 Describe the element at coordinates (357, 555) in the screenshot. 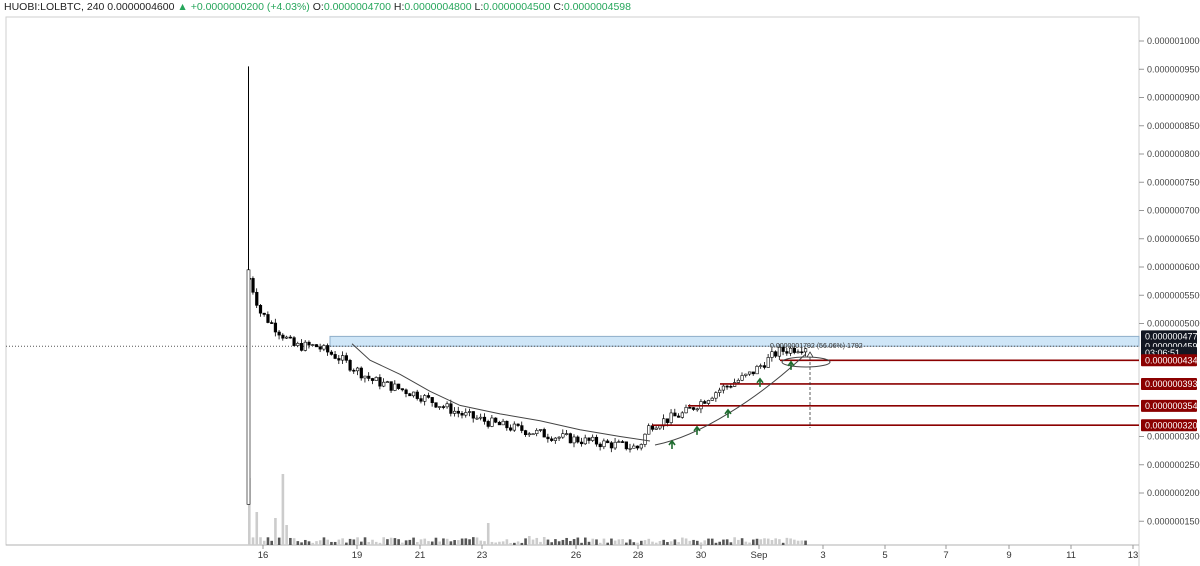

I see `time-tick-label: 19` at that location.